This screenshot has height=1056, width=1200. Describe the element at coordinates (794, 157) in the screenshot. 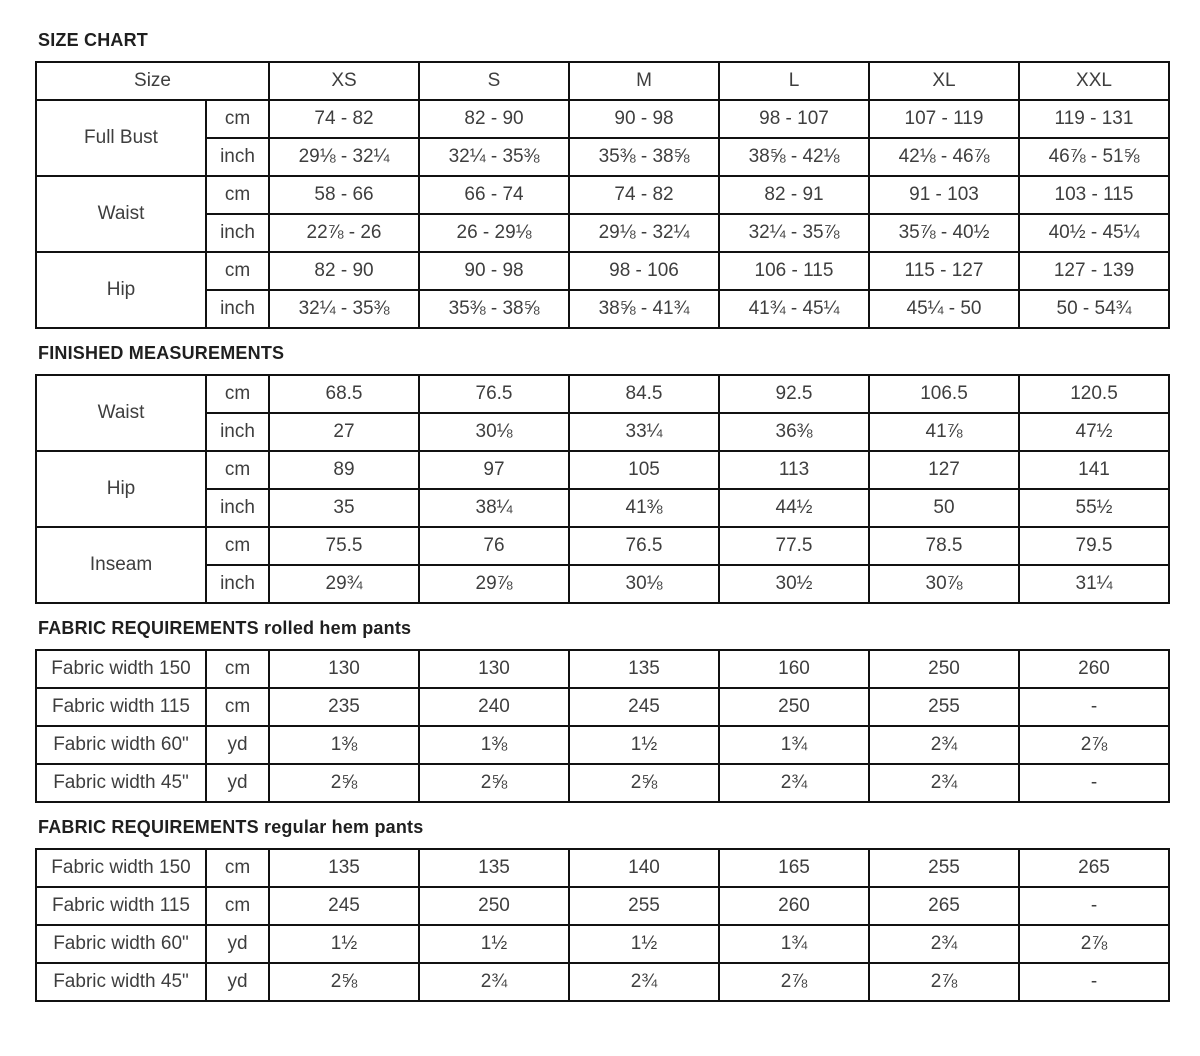

I see `value-cell: 38⅝ - 42⅛` at that location.